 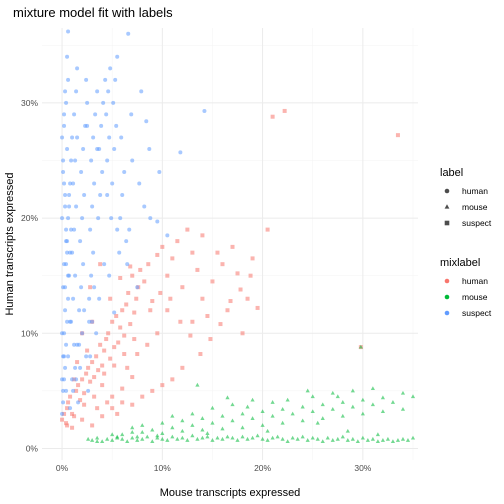 What do you see at coordinates (32, 448) in the screenshot?
I see `y-tick-label: 0%` at bounding box center [32, 448].